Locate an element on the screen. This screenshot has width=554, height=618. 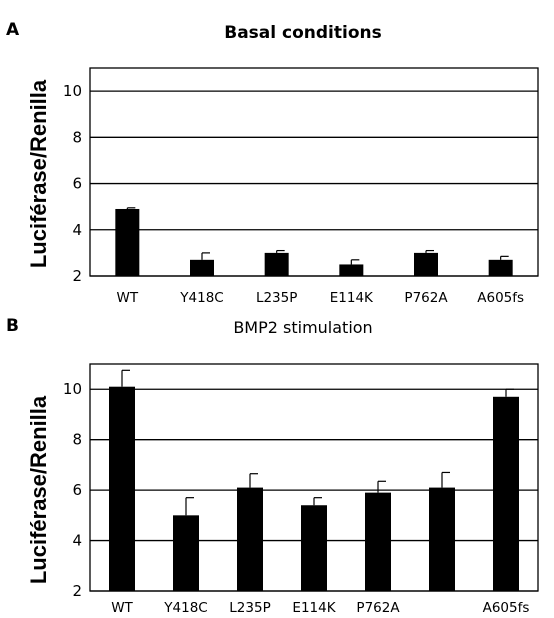
panel-a-y-axis-label: Luciférase/Renilla is located at coordinates (38, 173).